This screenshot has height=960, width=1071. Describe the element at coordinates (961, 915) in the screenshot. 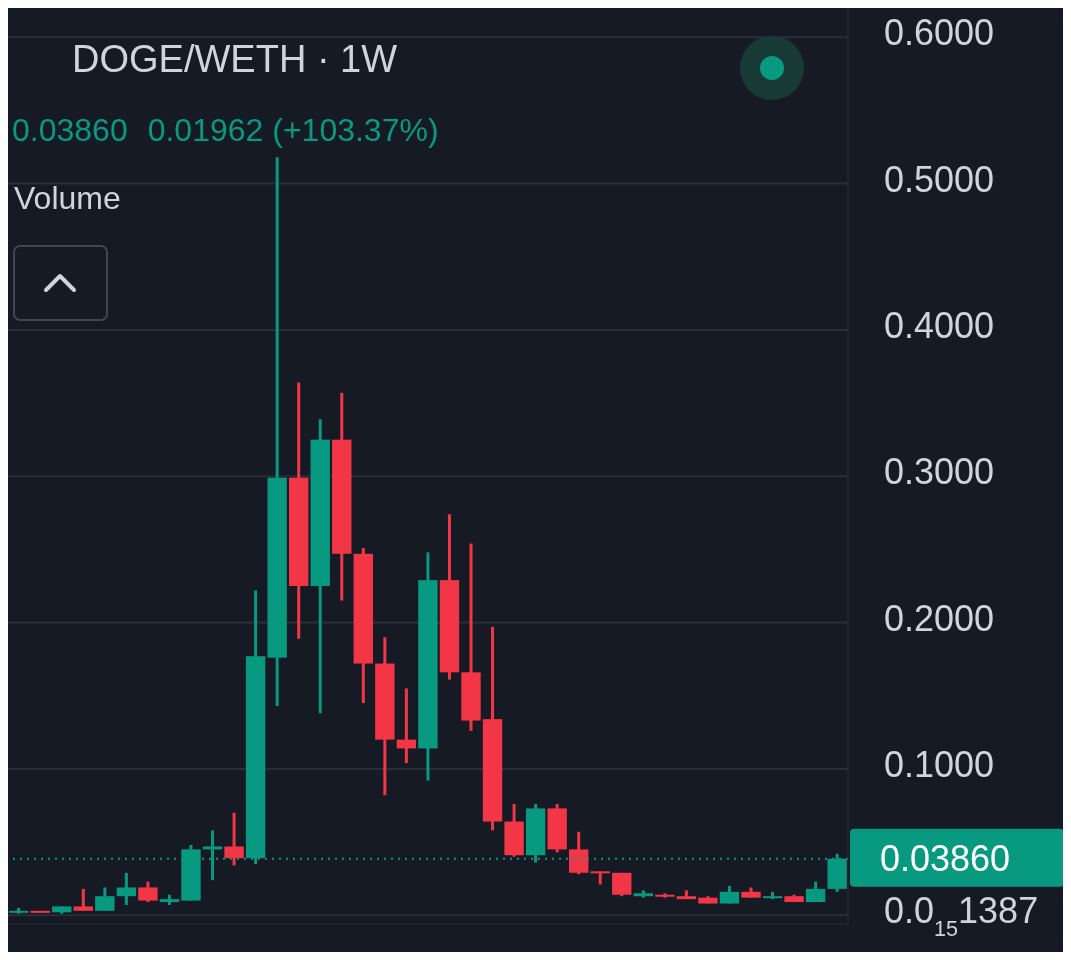

I see `y-tick-label: 0.0$_{15}$1387` at that location.